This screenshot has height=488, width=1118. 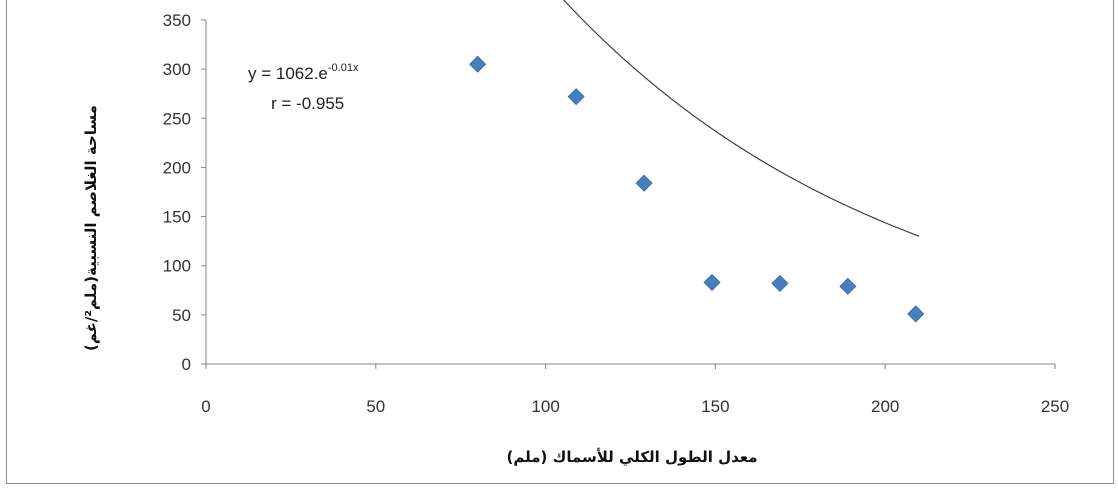 What do you see at coordinates (177, 69) in the screenshot?
I see `y-tick-label: 300` at bounding box center [177, 69].